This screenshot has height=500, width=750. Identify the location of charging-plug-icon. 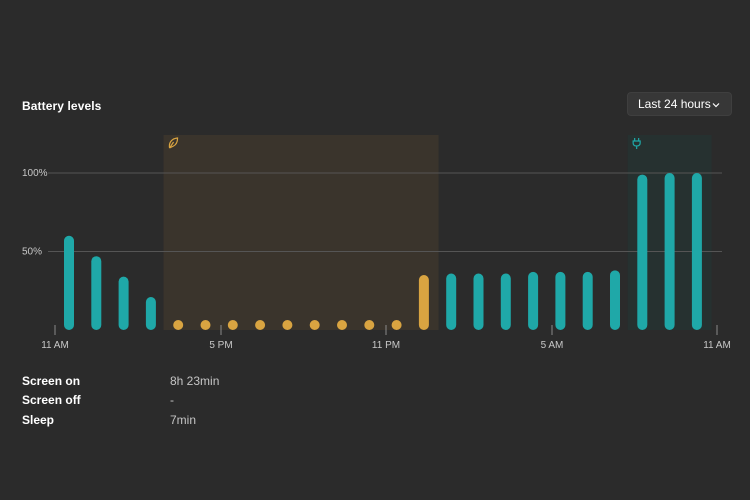
(636, 143).